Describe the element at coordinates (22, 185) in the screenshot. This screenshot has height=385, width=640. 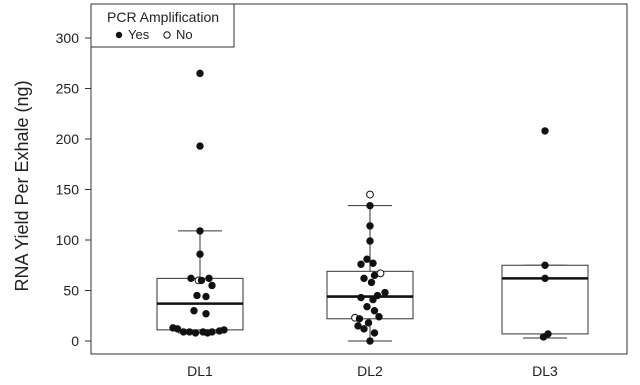
I see `y-axis-label: RNA Yield Per Exhale (ng)` at that location.